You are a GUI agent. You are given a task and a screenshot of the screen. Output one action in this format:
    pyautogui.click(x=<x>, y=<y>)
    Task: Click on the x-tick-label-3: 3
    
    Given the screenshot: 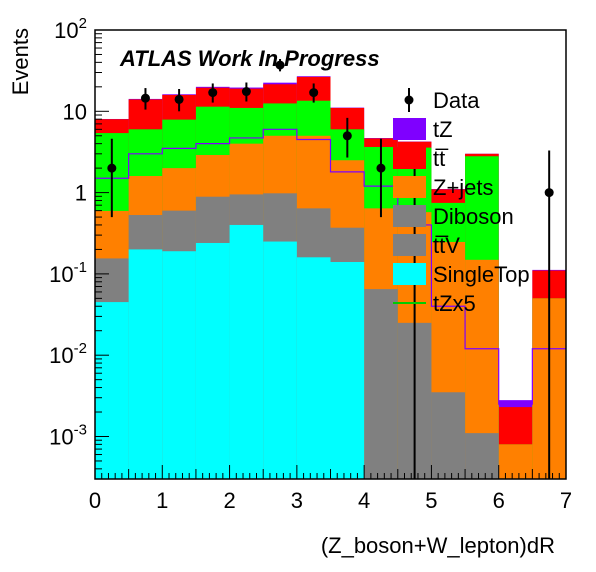 What is the action you would take?
    pyautogui.click(x=297, y=500)
    